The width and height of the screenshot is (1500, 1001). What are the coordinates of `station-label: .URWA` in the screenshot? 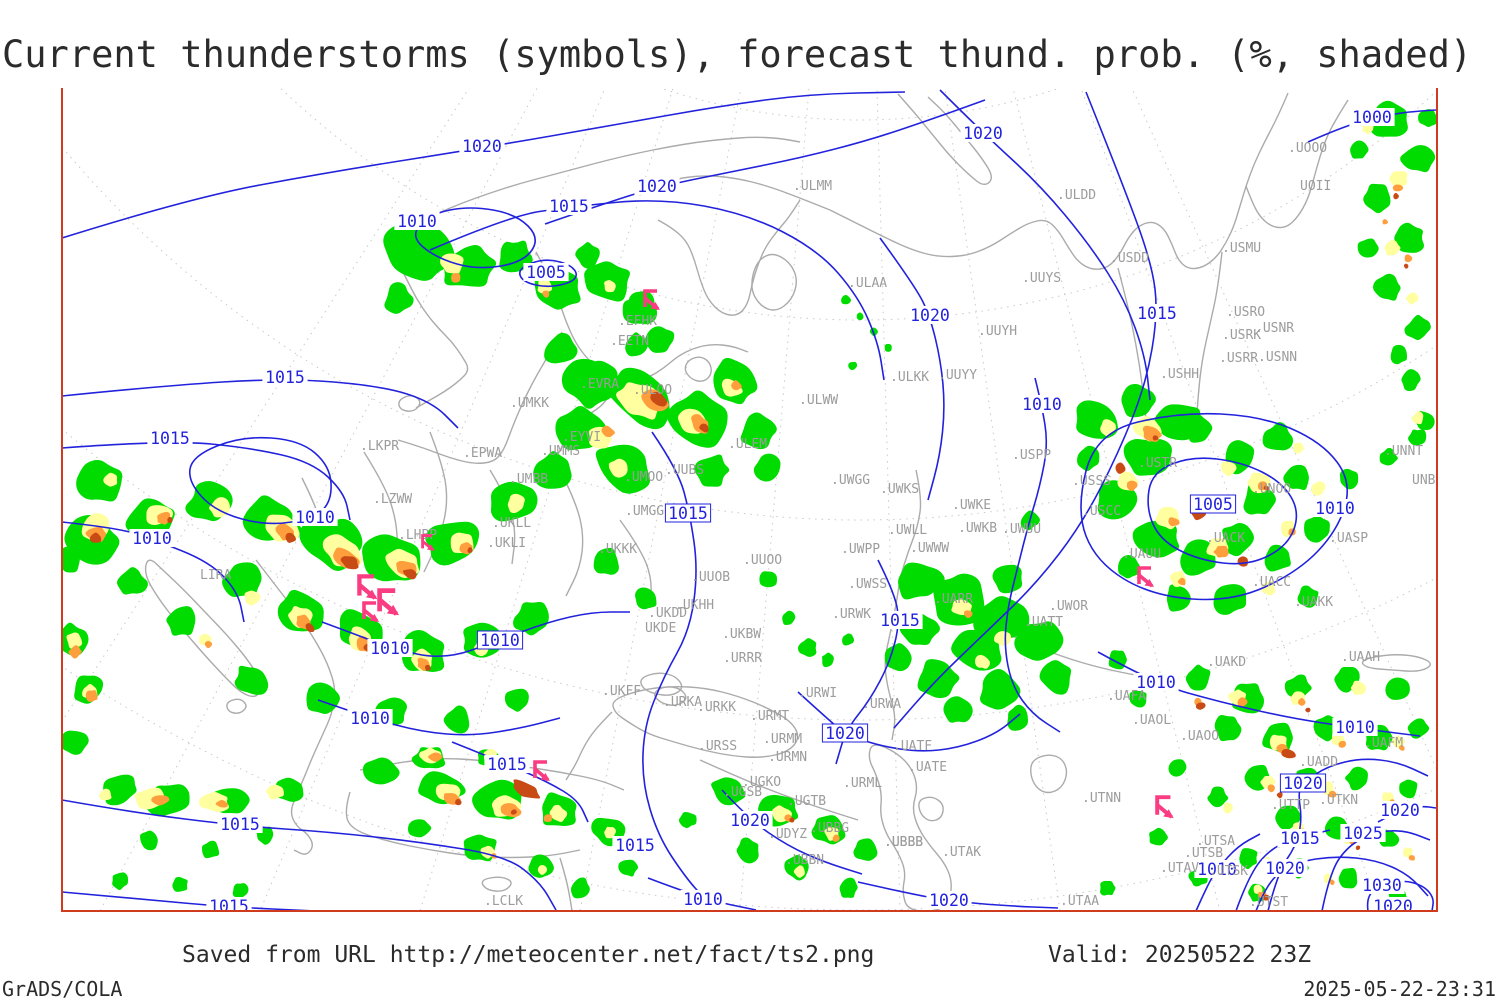 It's located at (881, 704).